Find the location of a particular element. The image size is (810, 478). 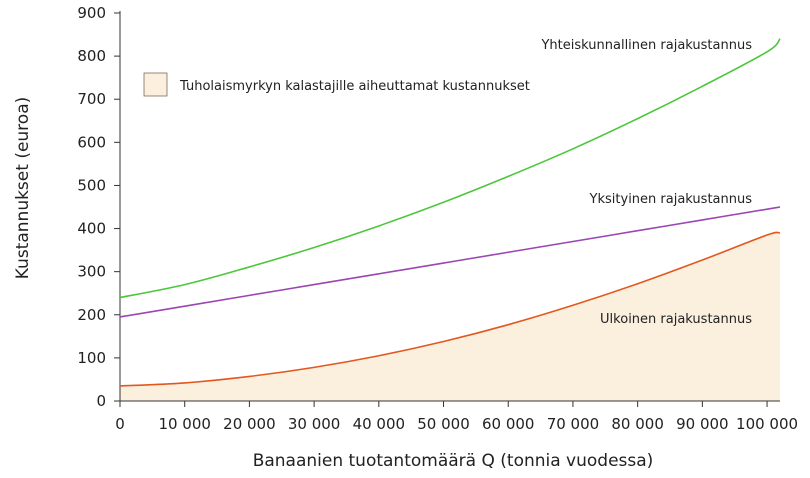

y-tick-label: 600 is located at coordinates (91, 142).